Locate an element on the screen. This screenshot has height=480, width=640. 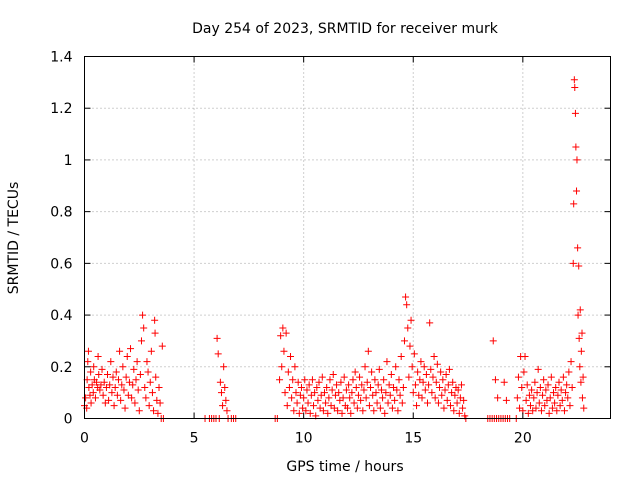
x-tick-label: 5 is located at coordinates (194, 439).